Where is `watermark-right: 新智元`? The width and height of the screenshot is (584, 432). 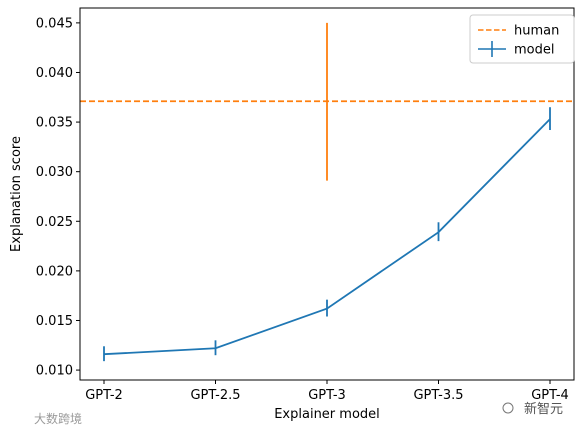
watermark-right: 新智元 is located at coordinates (532, 409).